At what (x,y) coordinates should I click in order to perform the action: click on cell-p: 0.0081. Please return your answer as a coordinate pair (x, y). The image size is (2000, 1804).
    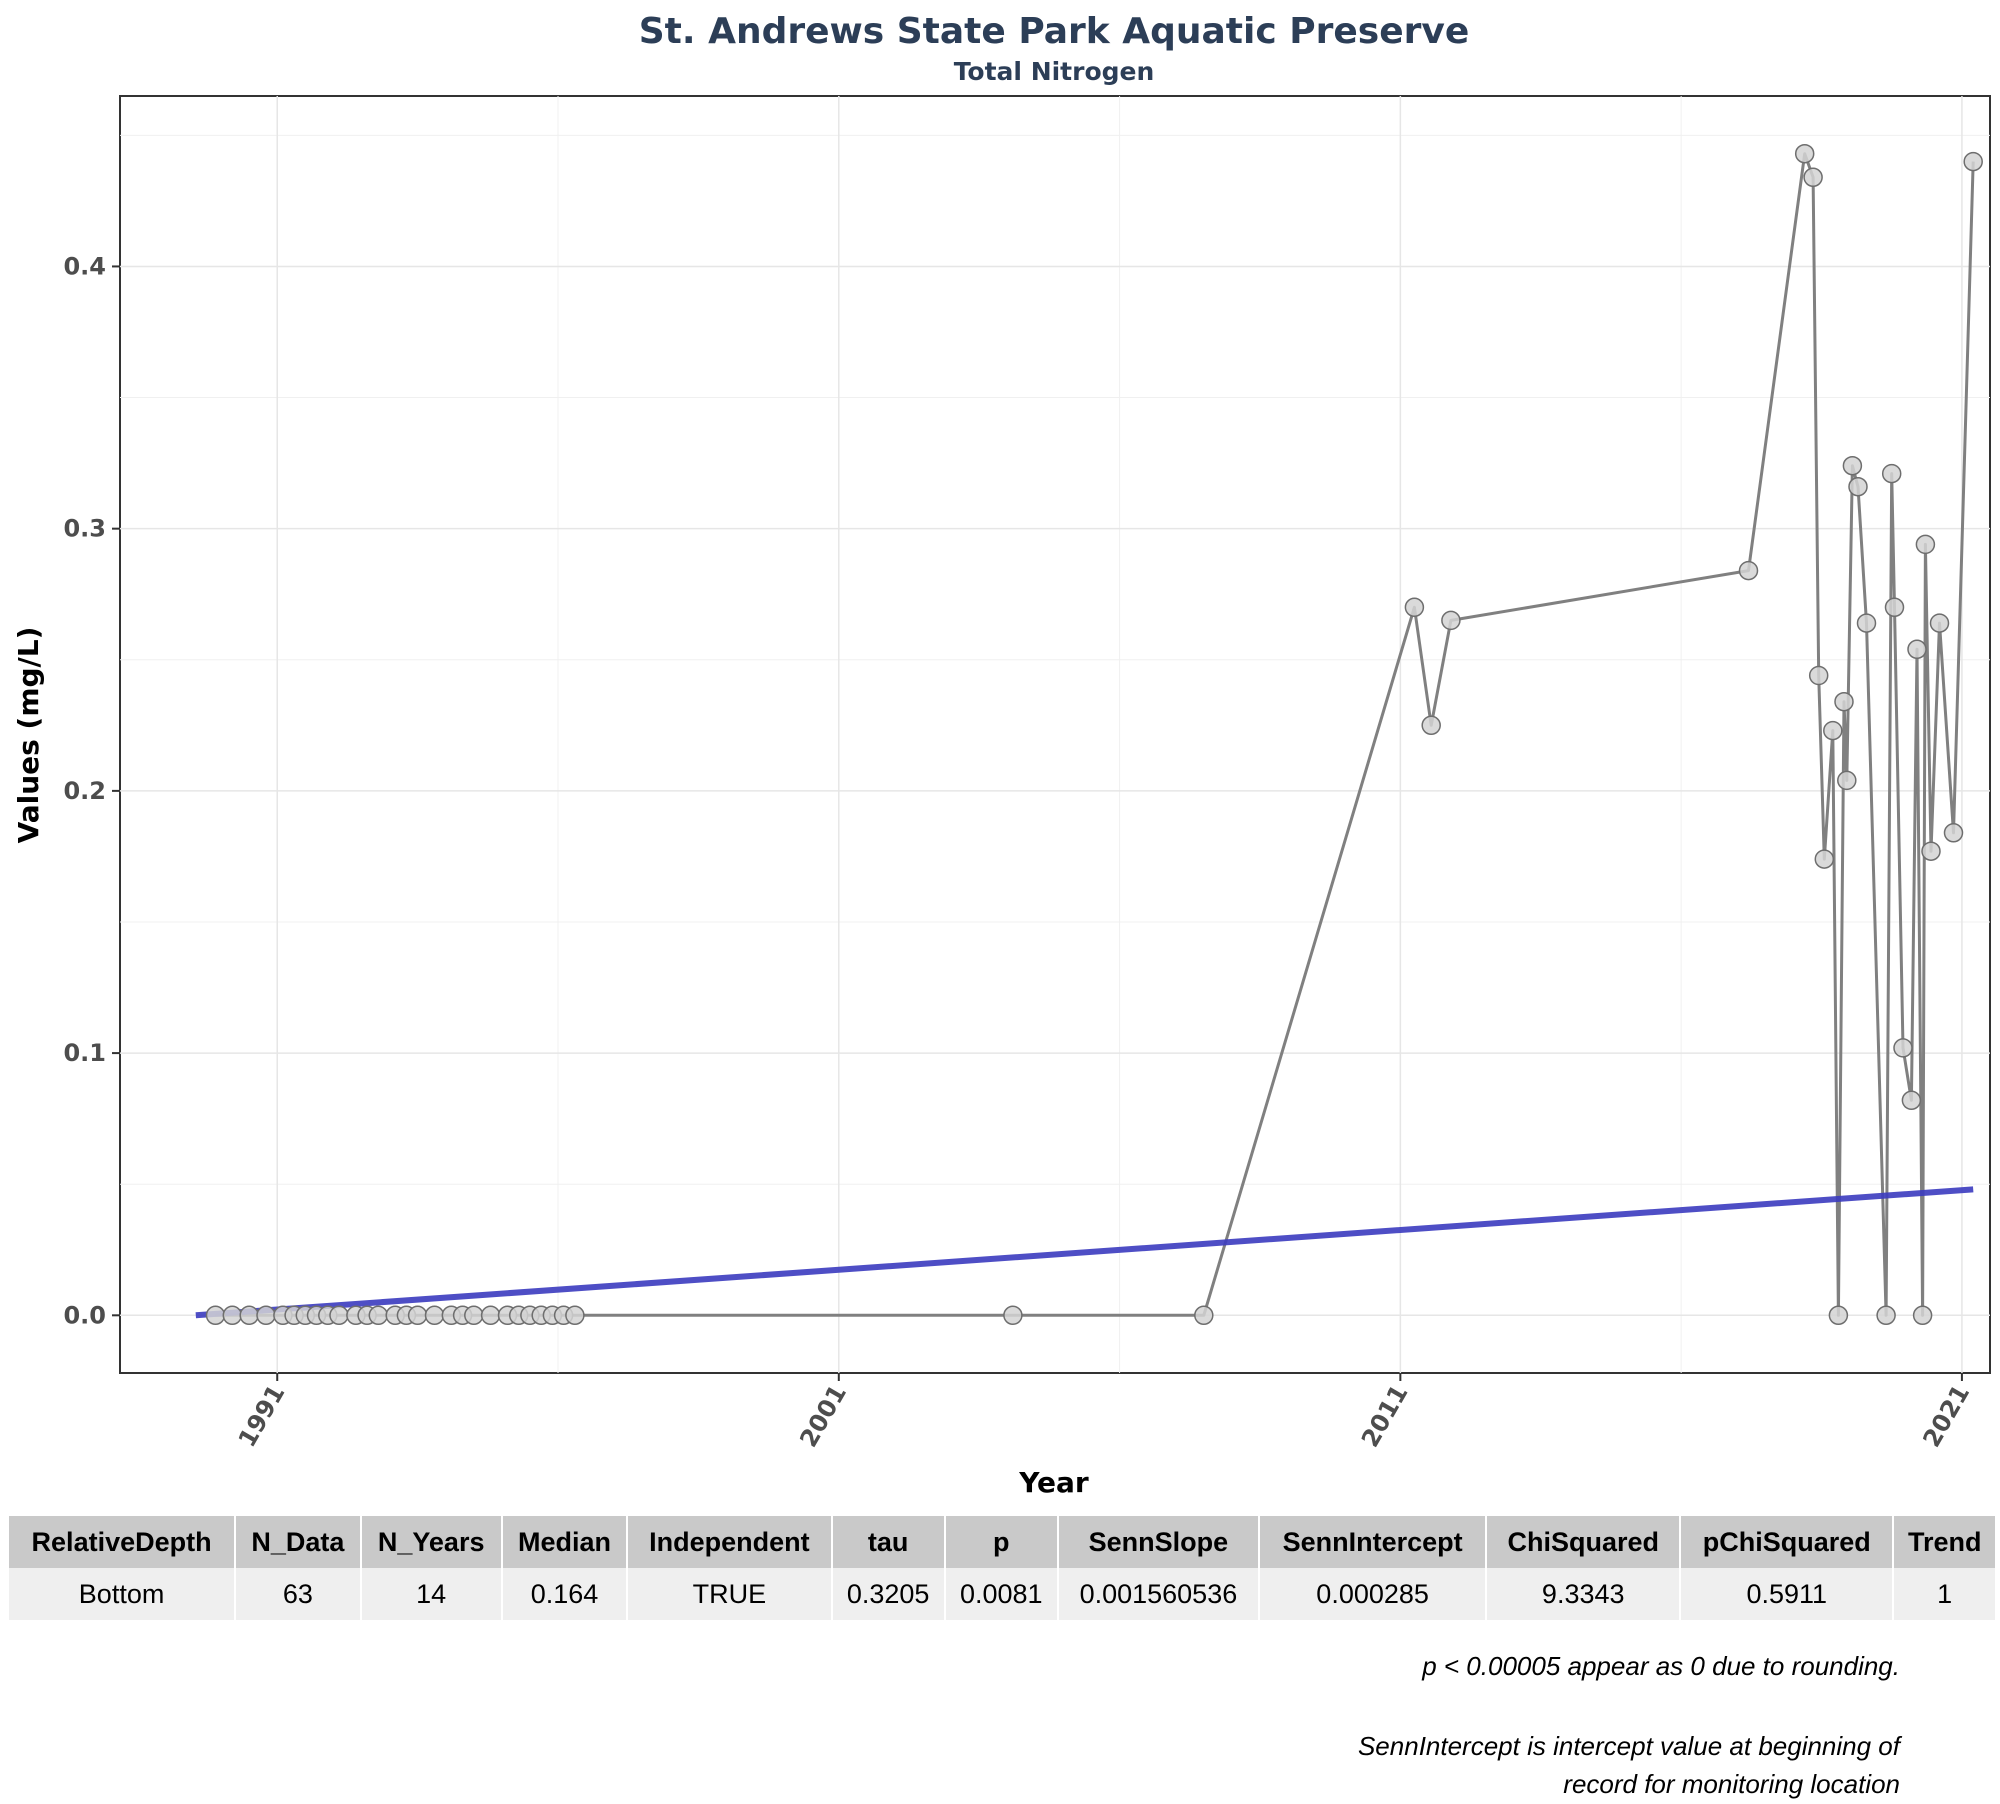
    Looking at the image, I should click on (1001, 1594).